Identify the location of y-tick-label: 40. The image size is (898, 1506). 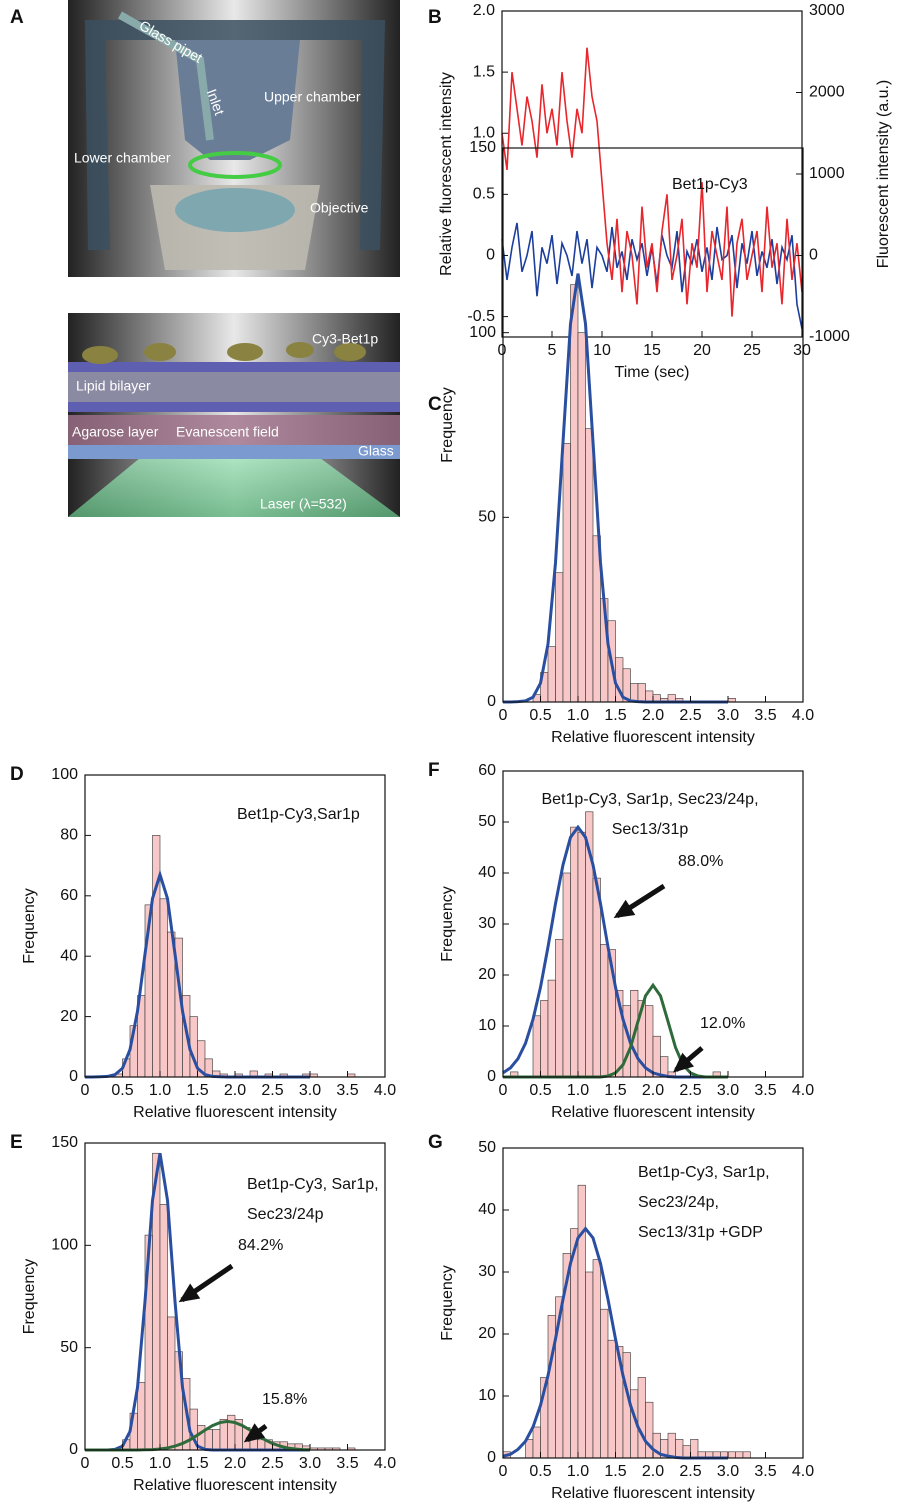
(69, 955).